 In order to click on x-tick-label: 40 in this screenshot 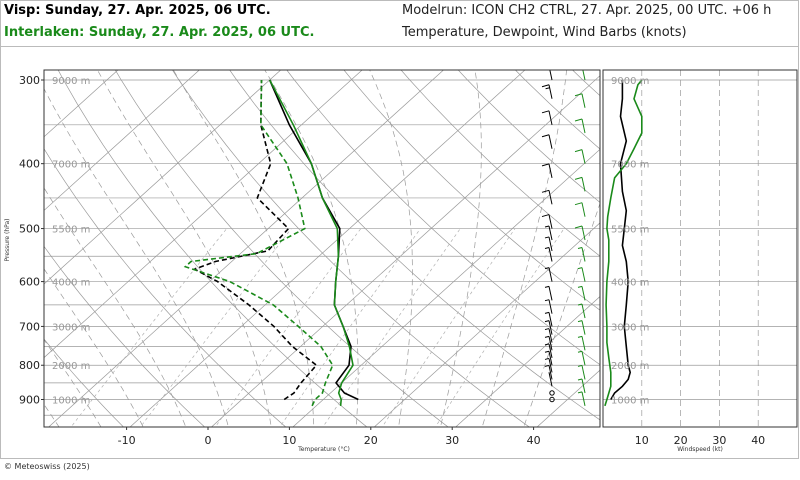, I will do `click(534, 440)`.